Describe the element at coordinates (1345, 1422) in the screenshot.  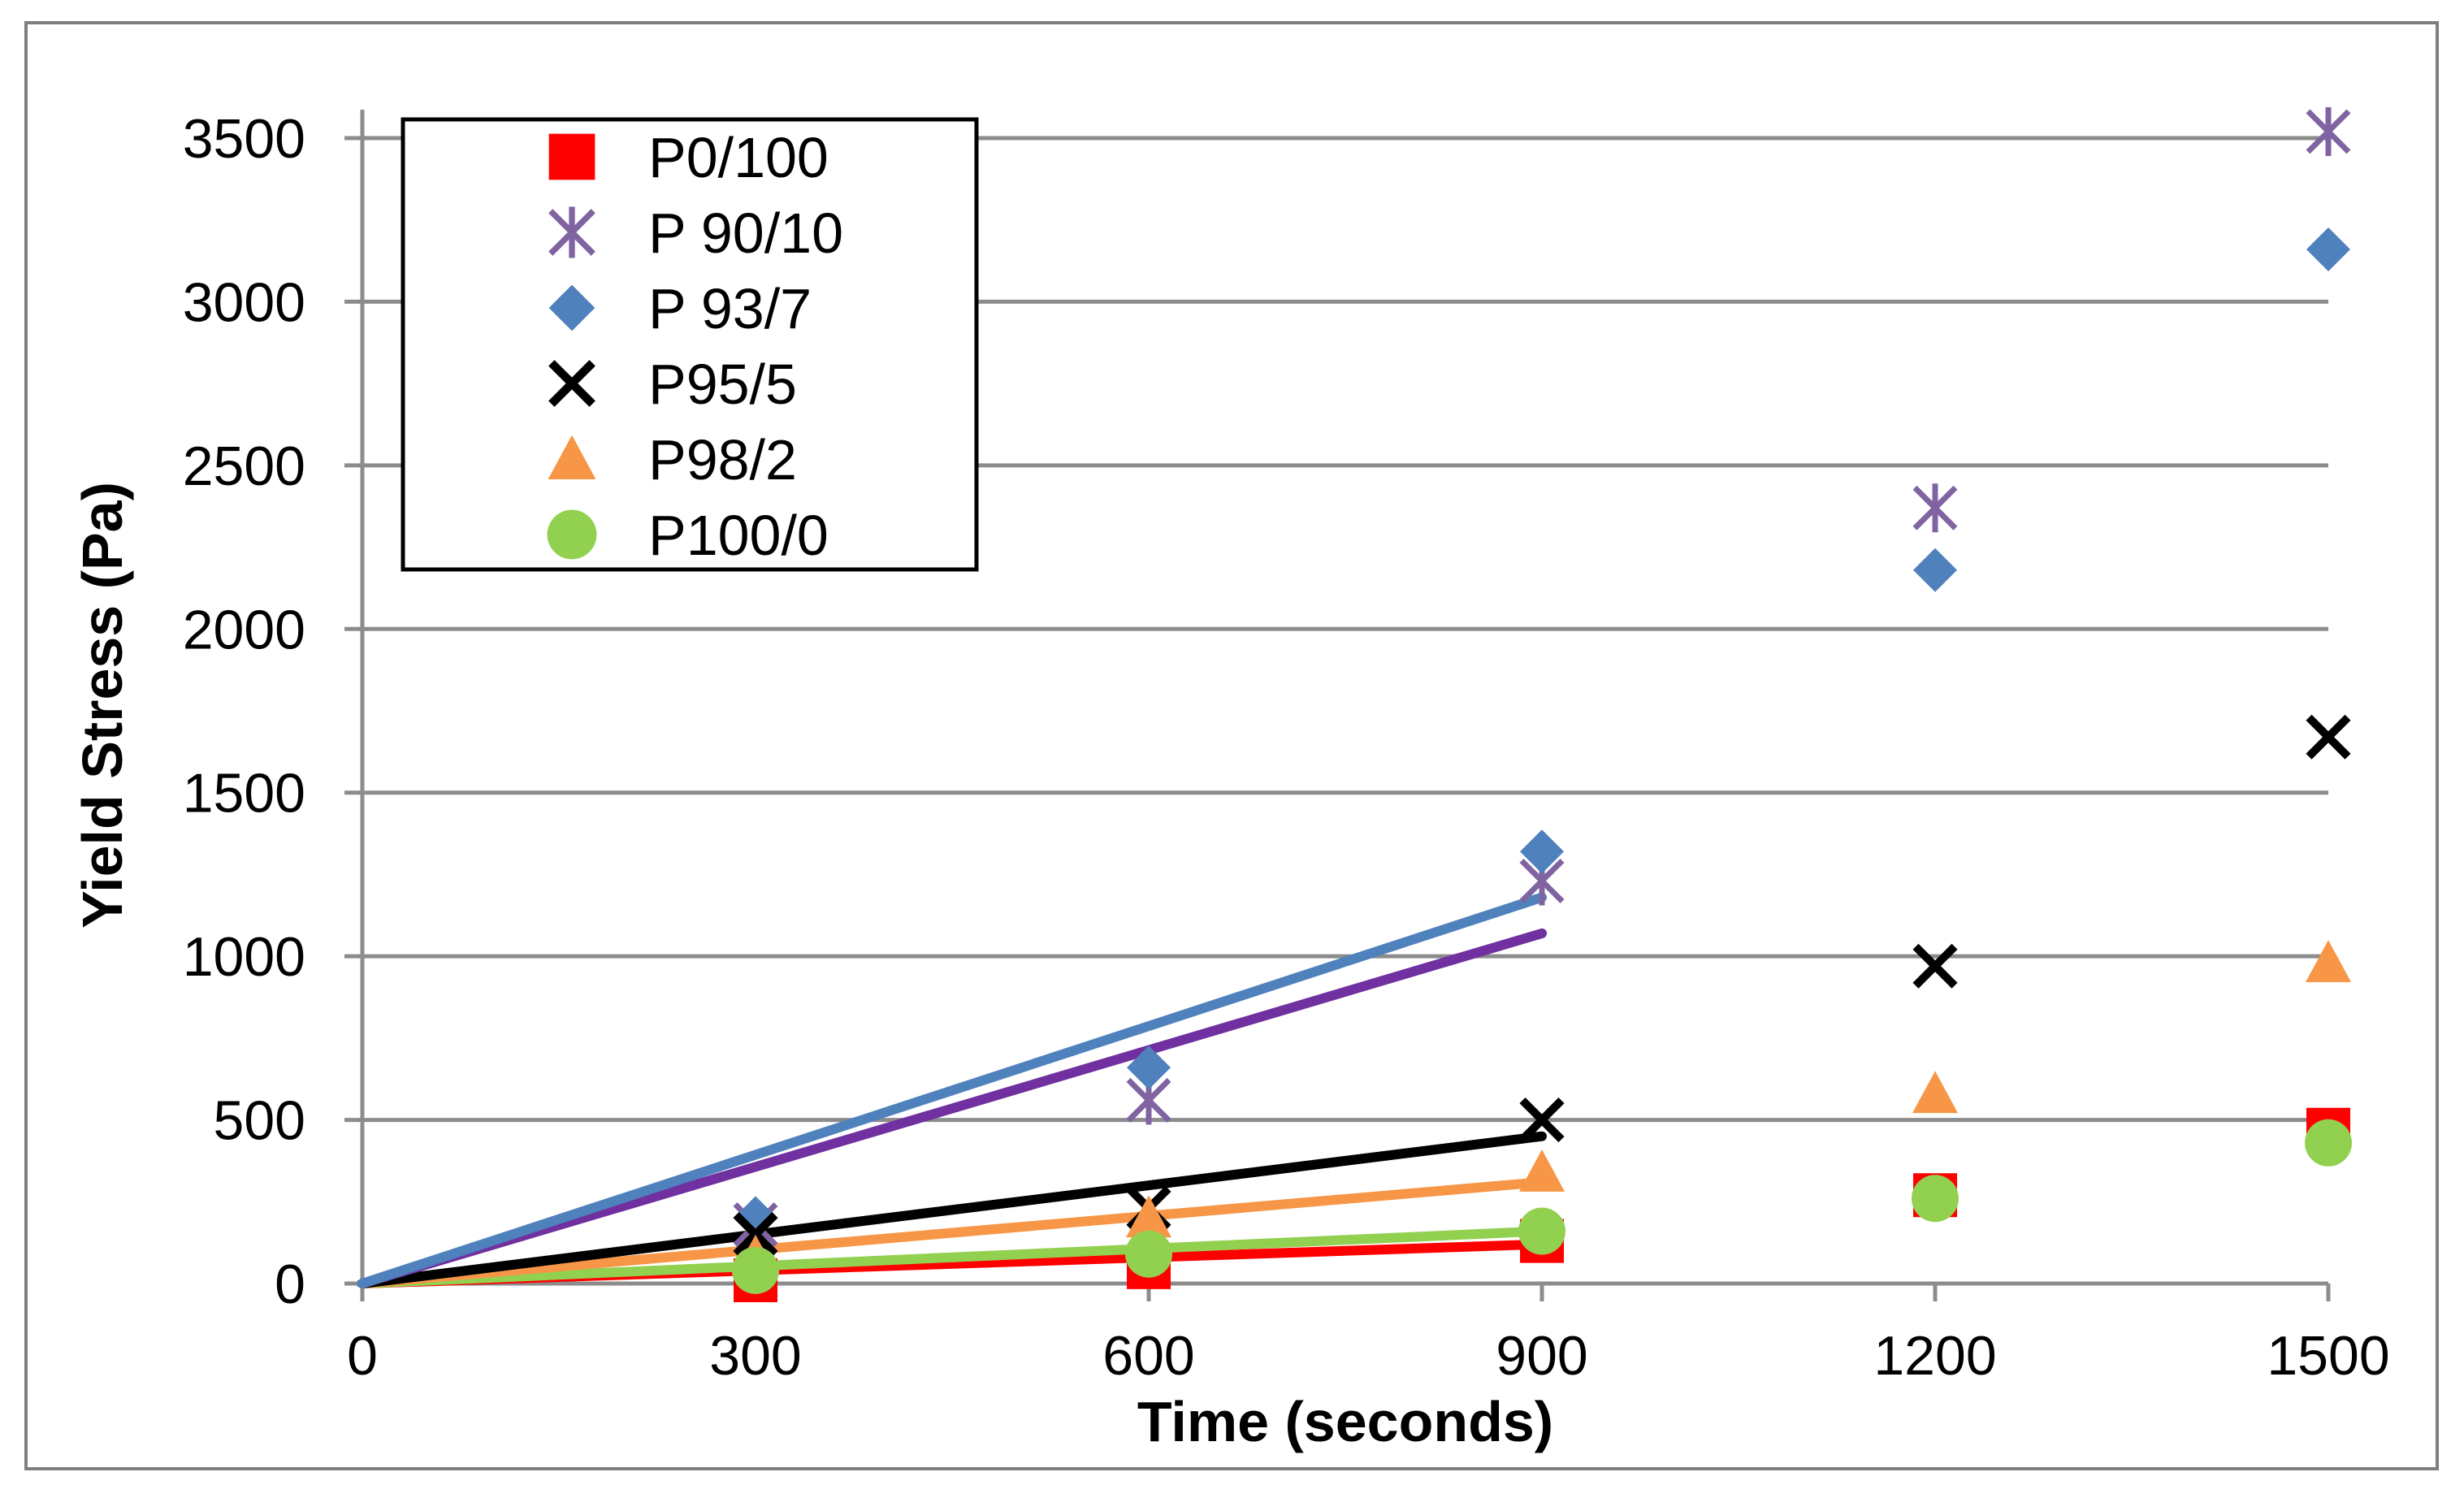
I see `x-axis-title: Time (seconds)` at that location.